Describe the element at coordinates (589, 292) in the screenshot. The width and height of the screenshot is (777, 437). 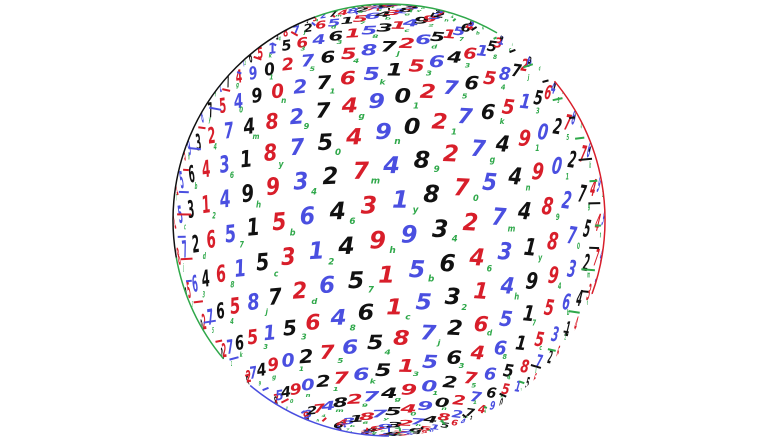
I see `sphere-digit: 3` at that location.